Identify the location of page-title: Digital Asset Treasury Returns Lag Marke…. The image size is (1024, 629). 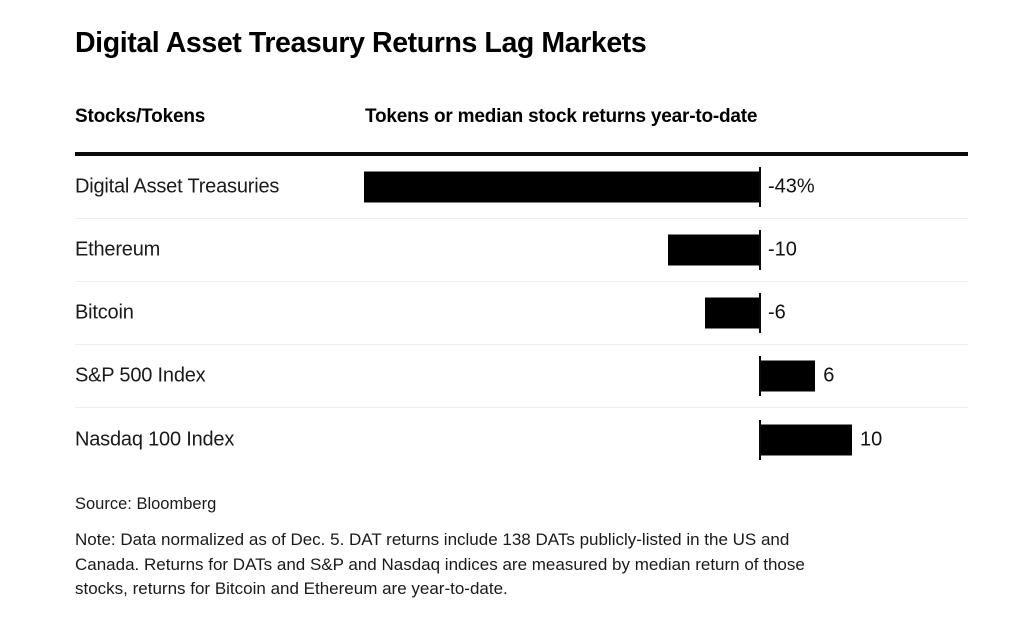
(361, 43).